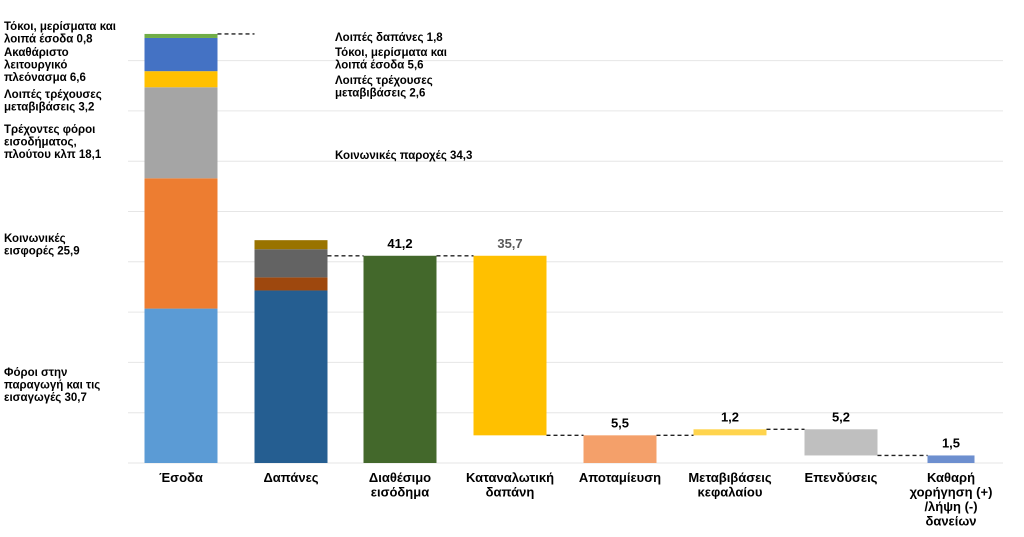 This screenshot has height=537, width=1024. I want to click on value-label-αποταμιευση: 5,5, so click(620, 422).